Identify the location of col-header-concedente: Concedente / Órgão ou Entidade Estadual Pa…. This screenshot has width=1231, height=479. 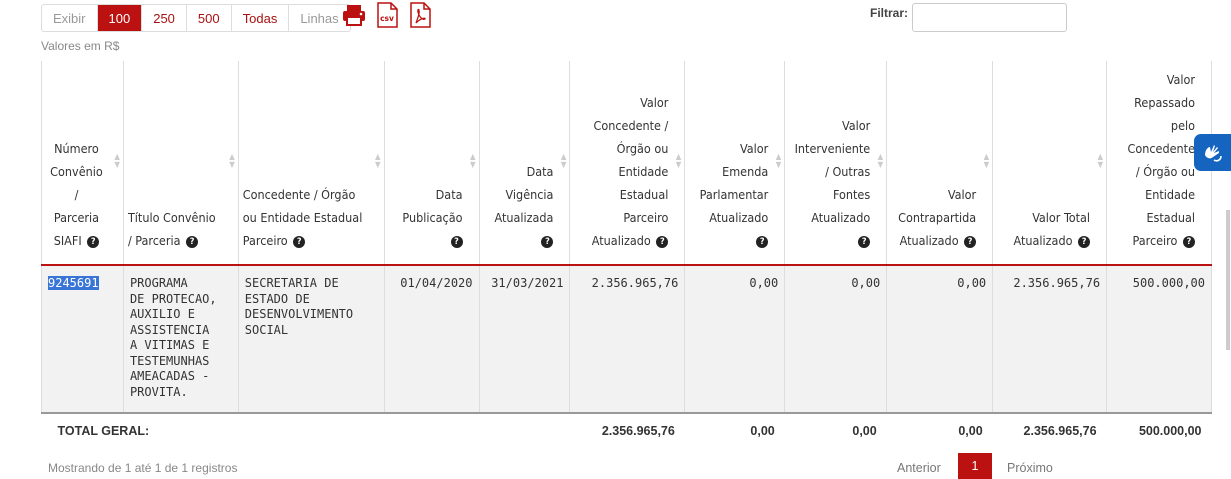
(311, 163).